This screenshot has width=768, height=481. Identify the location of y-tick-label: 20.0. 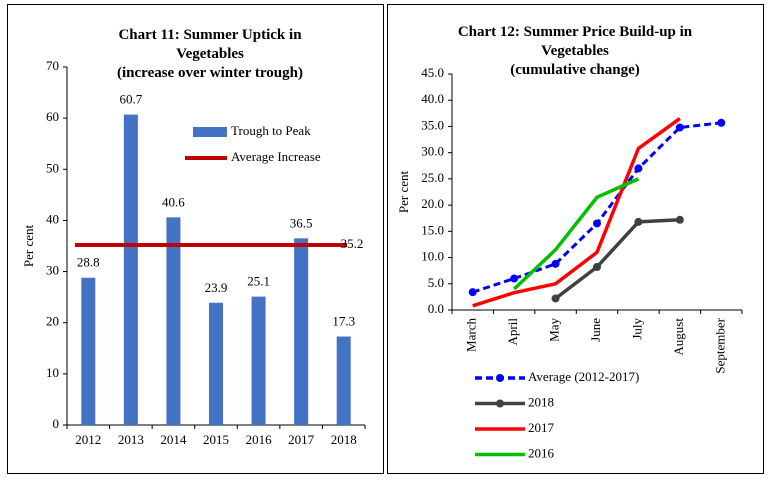
(432, 203).